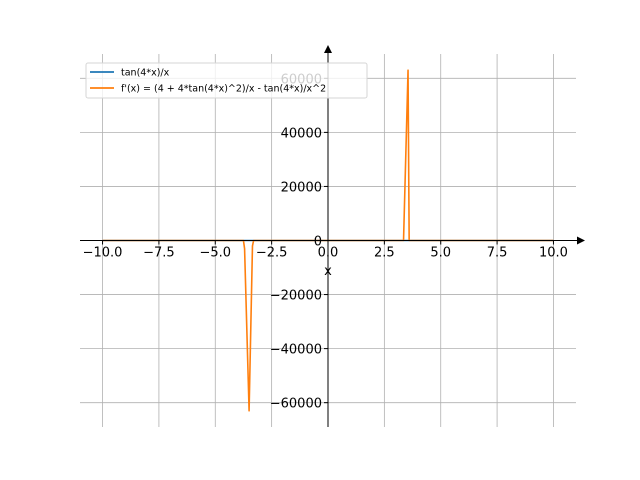 This screenshot has width=640, height=480. Describe the element at coordinates (159, 253) in the screenshot. I see `x-tick-label-1: −7.5` at that location.